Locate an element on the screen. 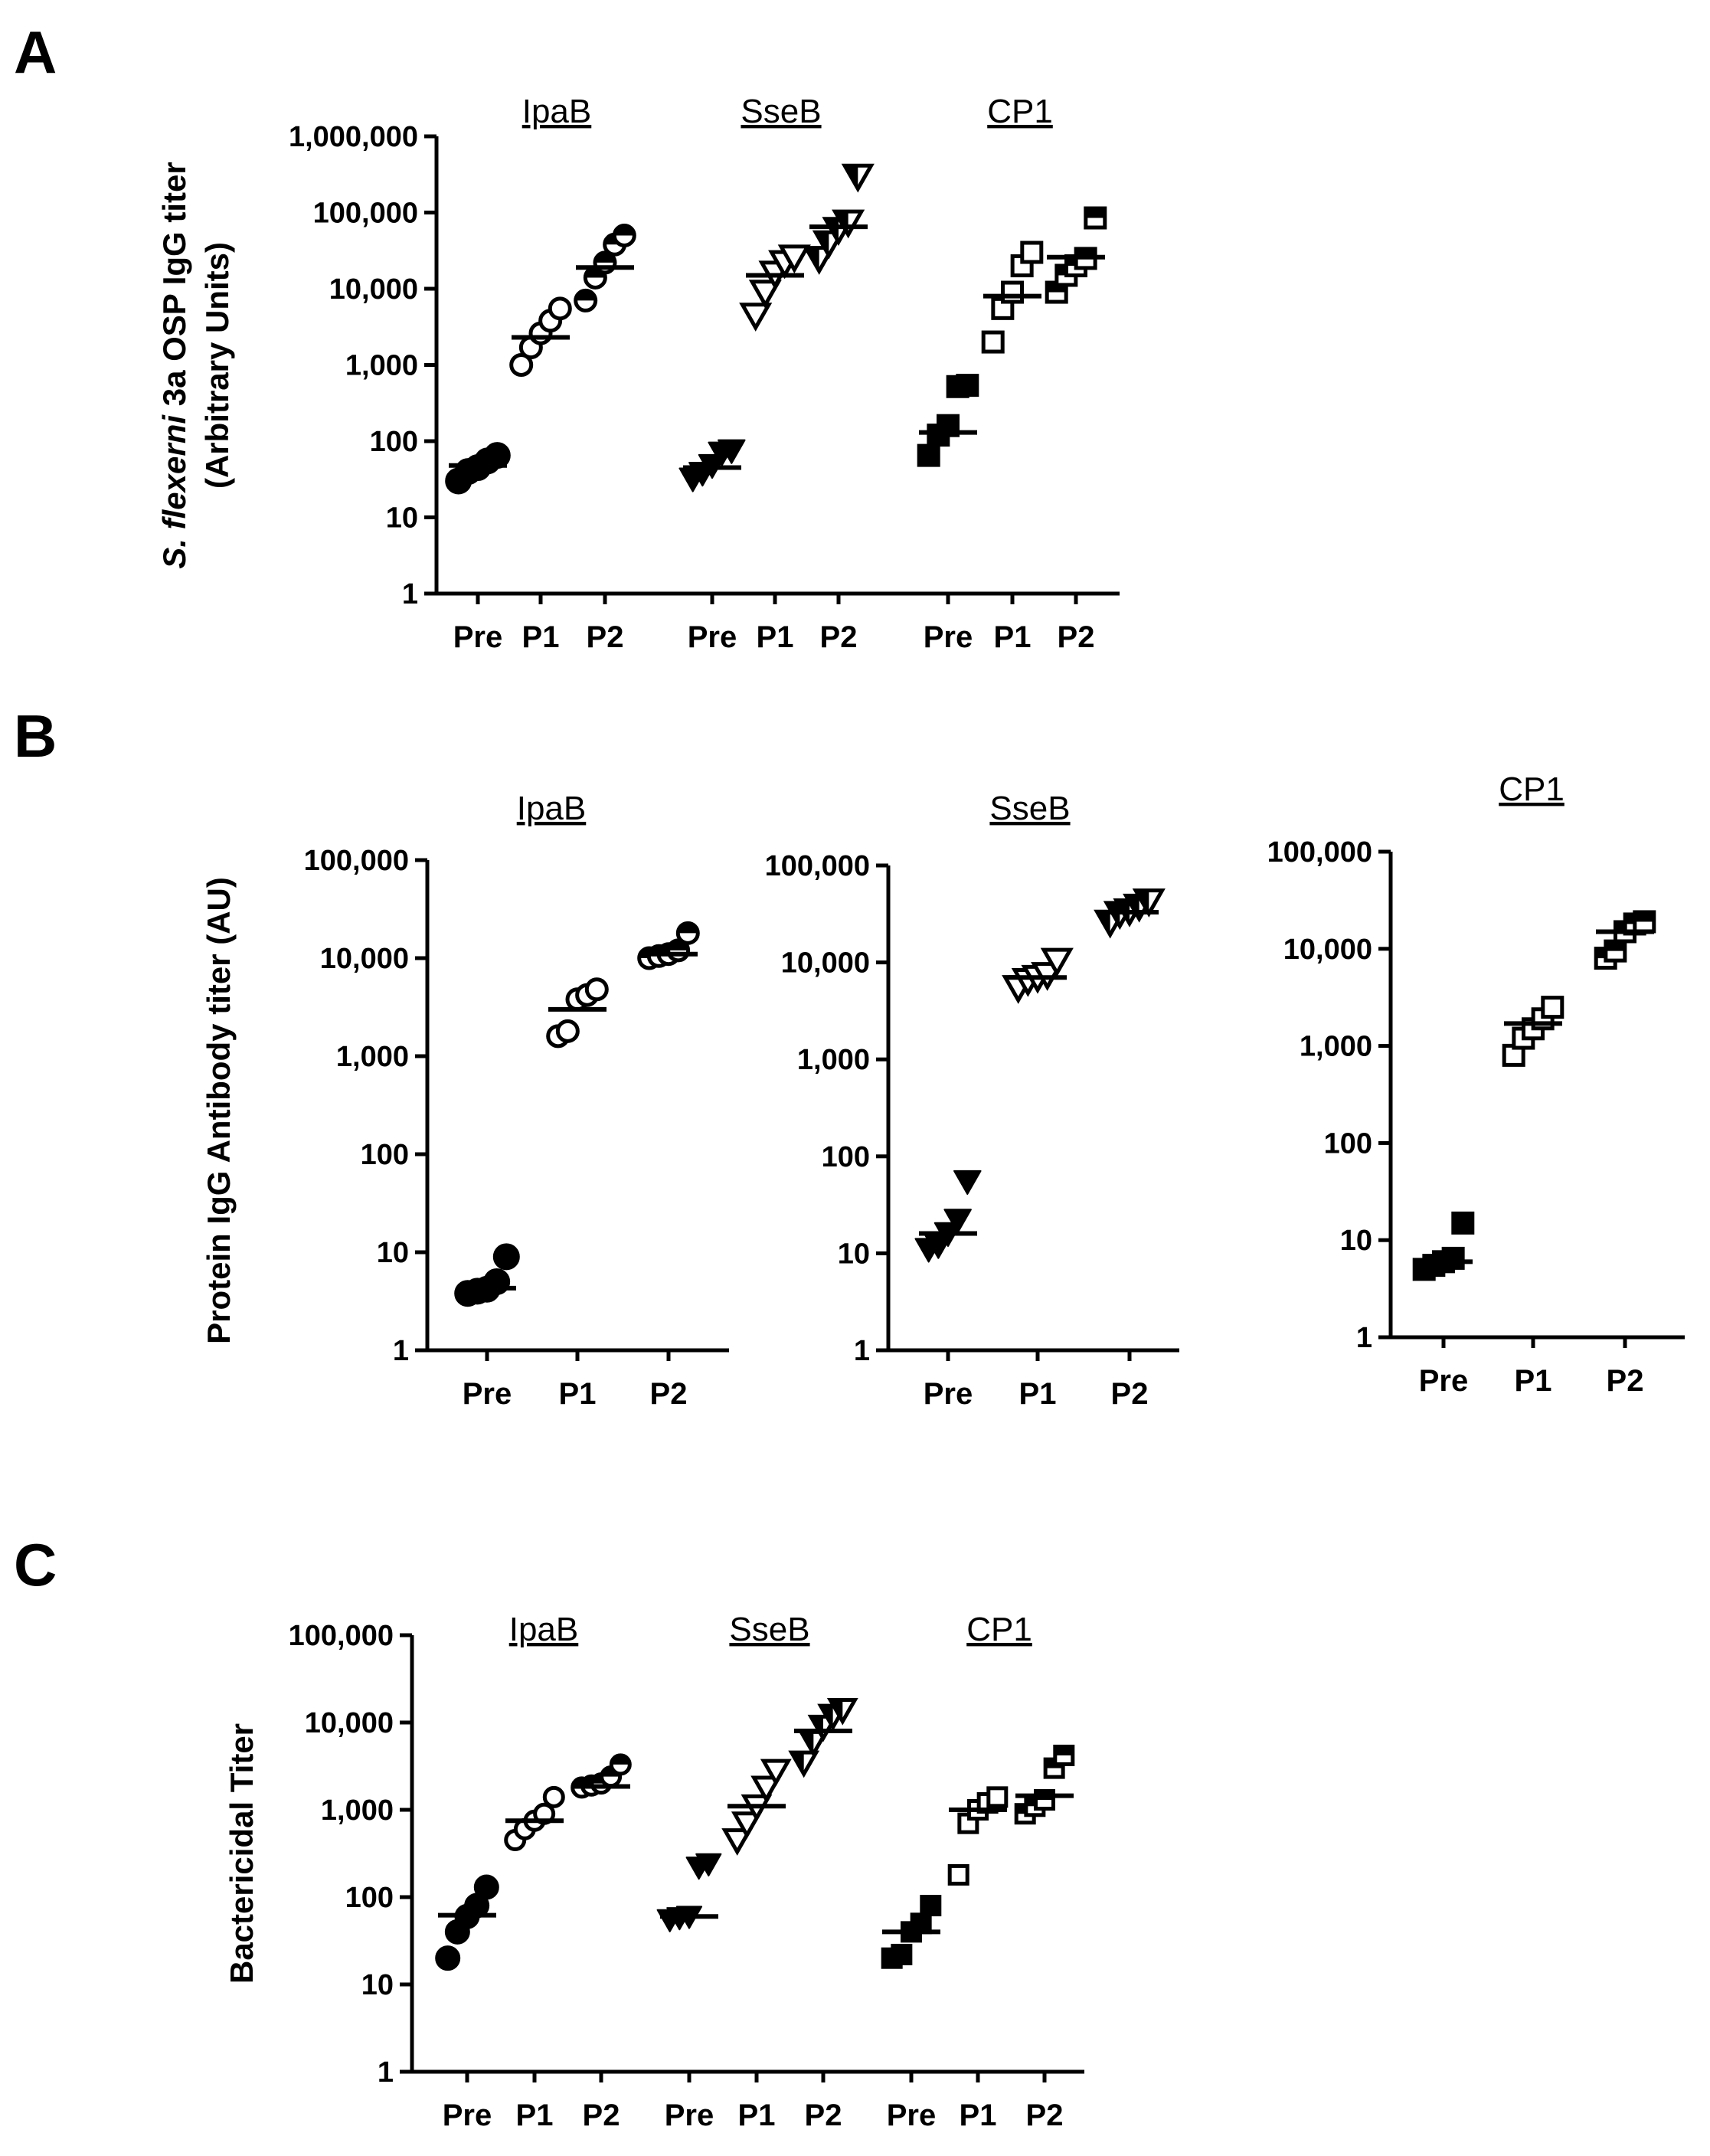  c-point-sseb-p2-4-half is located at coordinates (836, 1711).